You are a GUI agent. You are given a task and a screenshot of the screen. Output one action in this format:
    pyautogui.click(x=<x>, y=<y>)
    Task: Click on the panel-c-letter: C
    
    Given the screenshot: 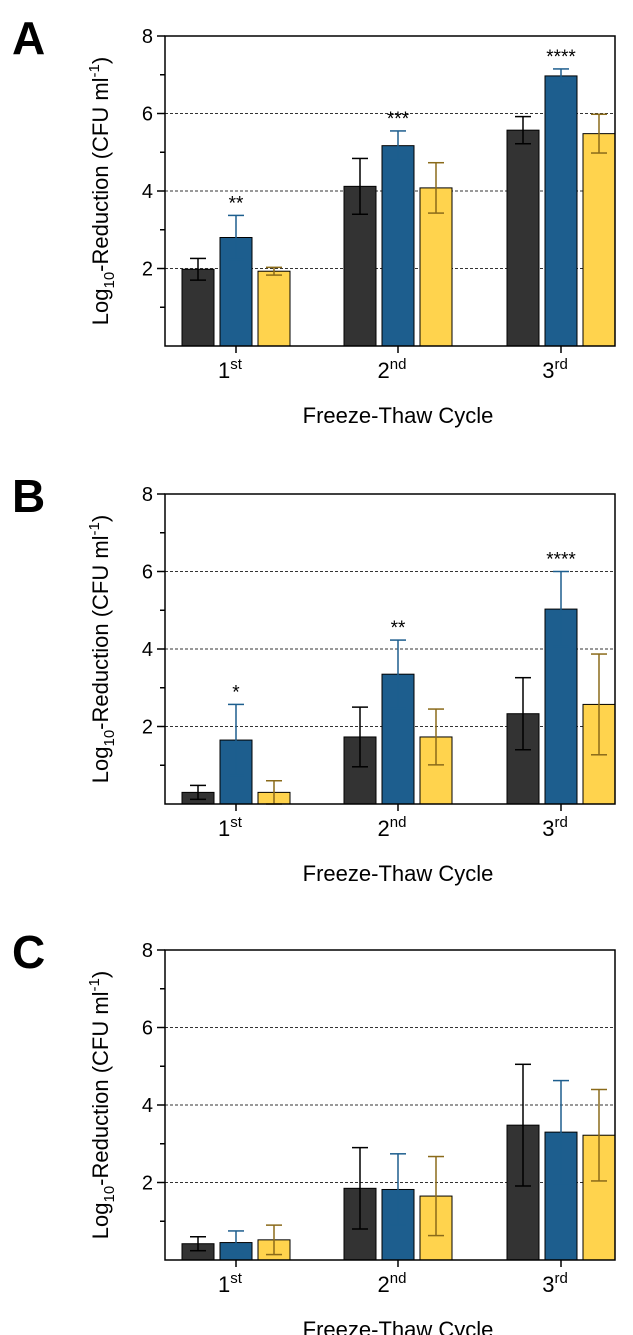 What is the action you would take?
    pyautogui.click(x=28, y=952)
    